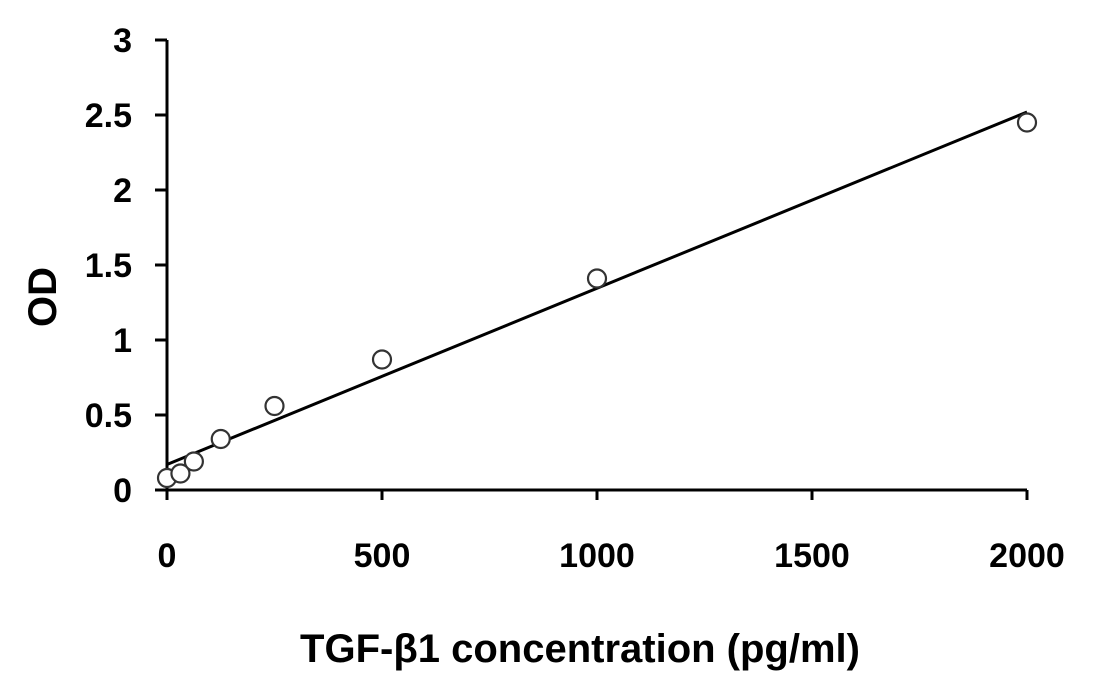 The height and width of the screenshot is (680, 1102). I want to click on y-axis-title: OD, so click(43, 297).